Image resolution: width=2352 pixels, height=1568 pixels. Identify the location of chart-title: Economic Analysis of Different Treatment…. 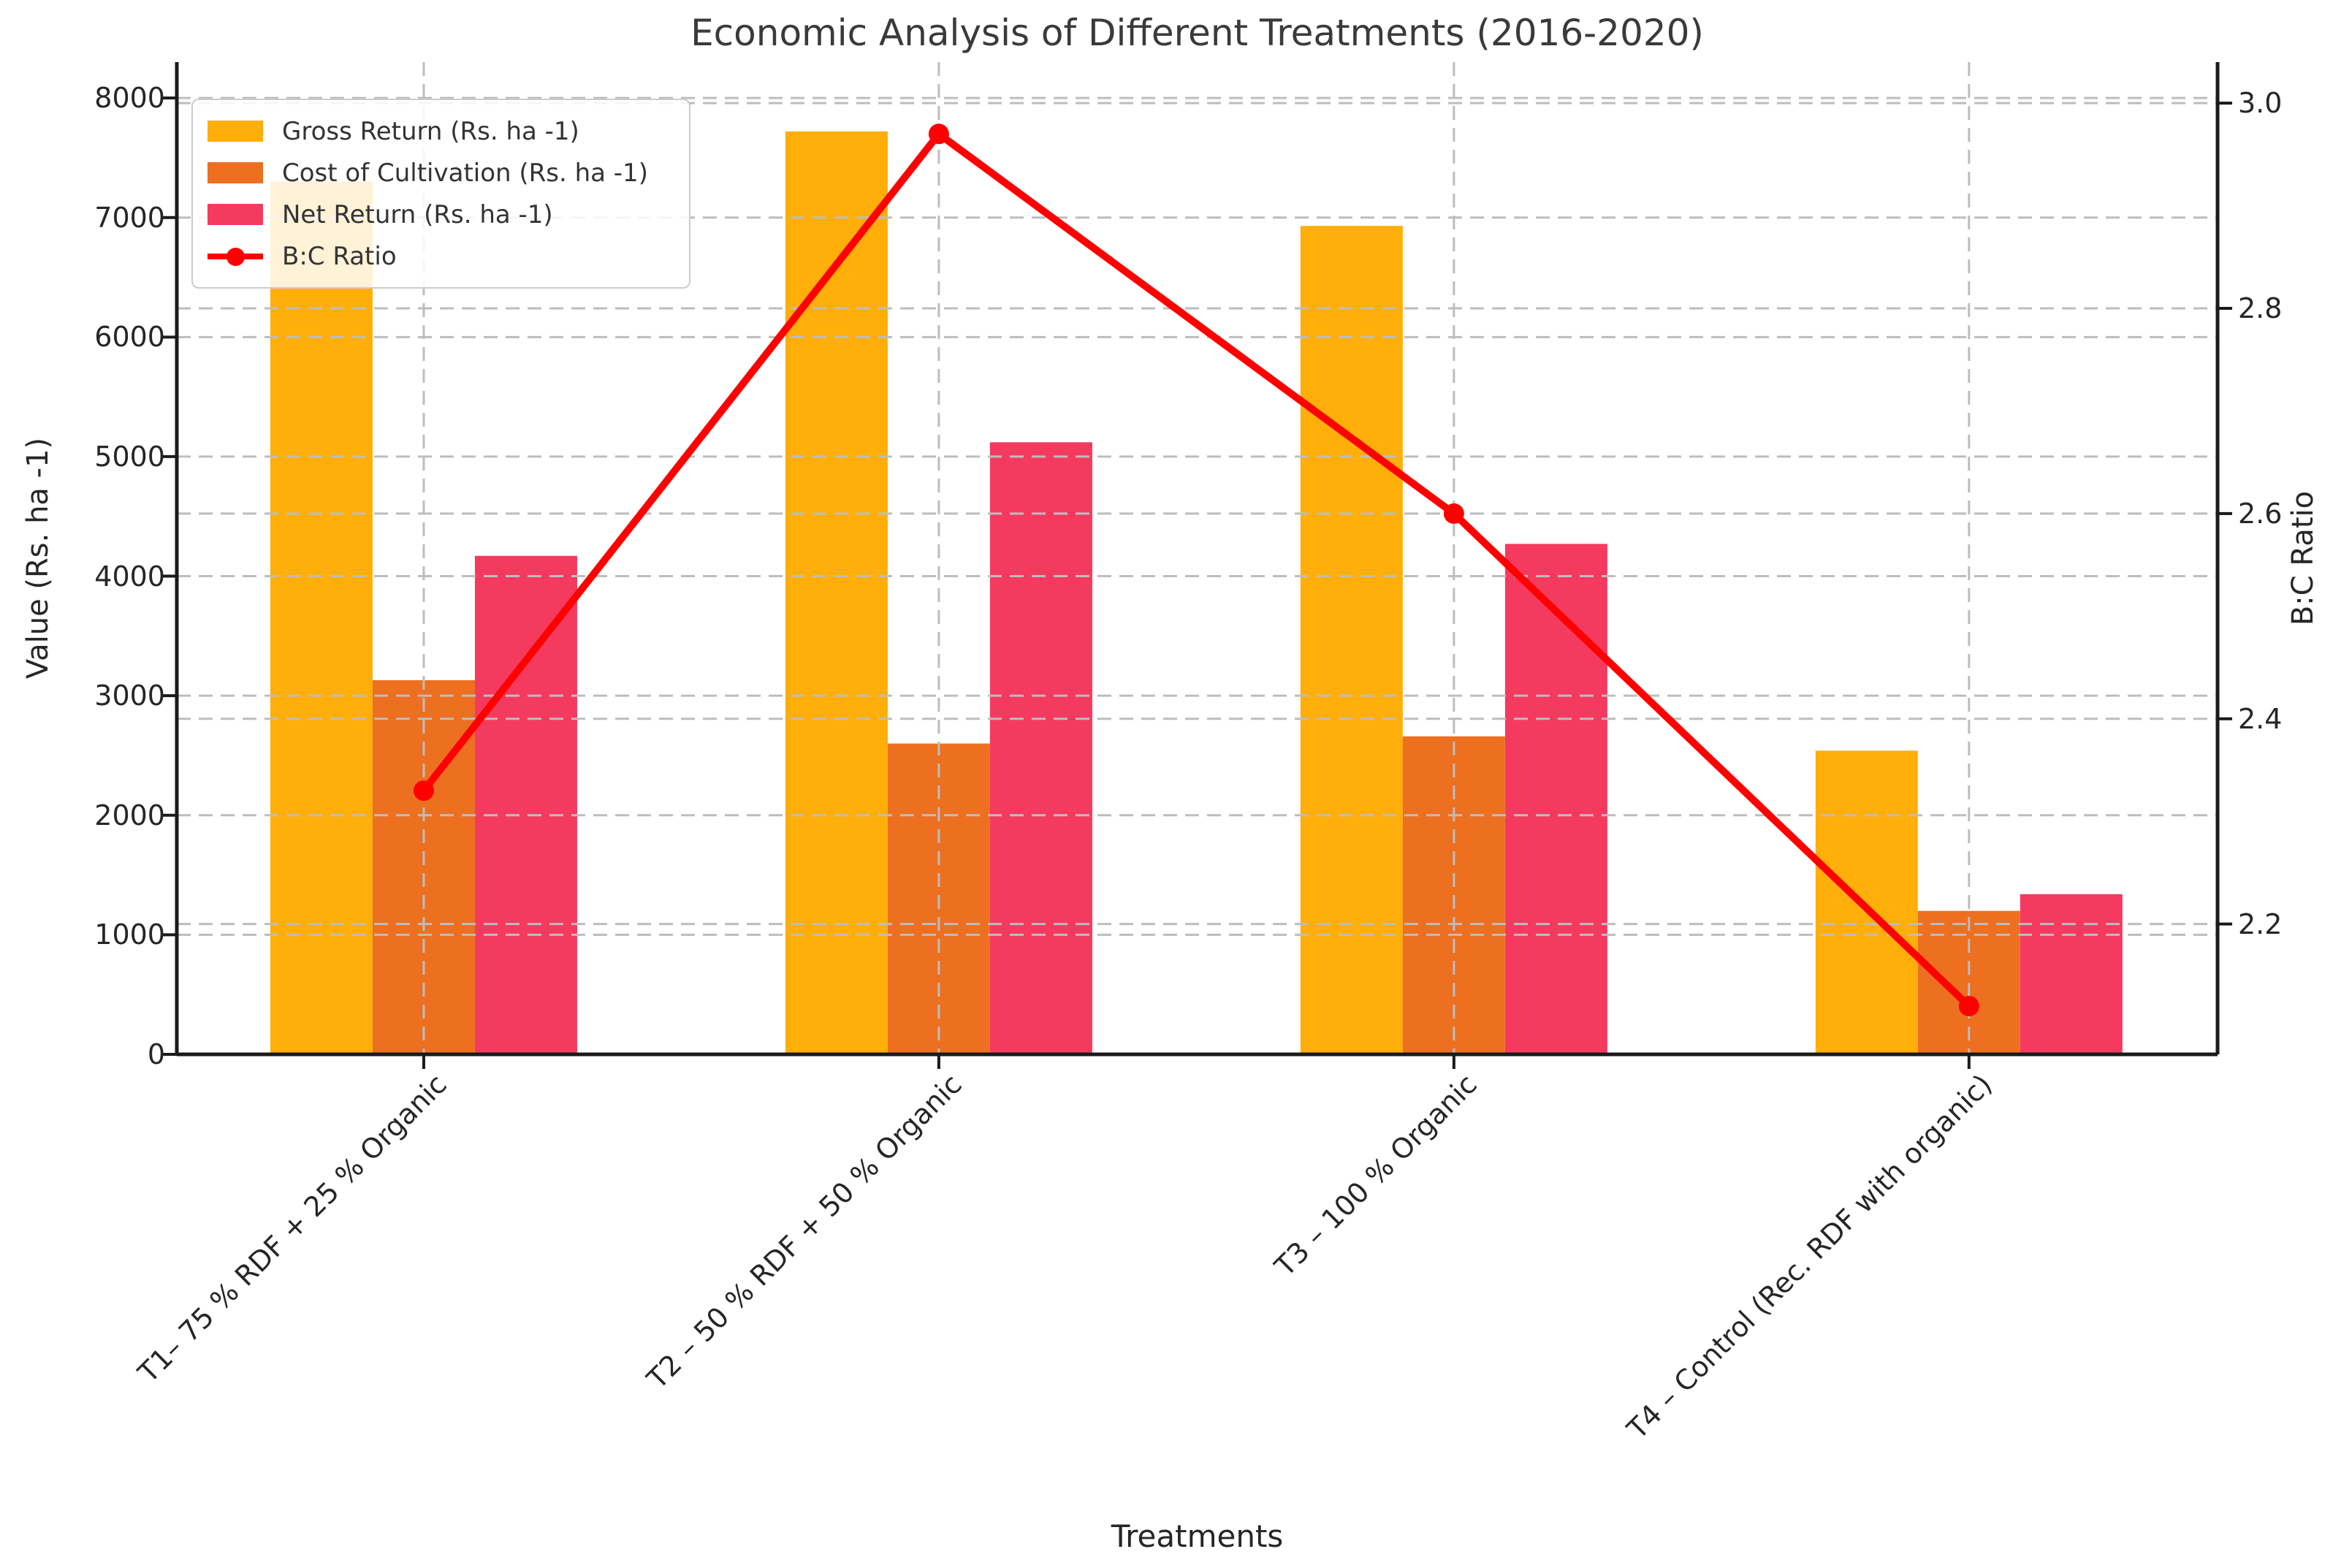
(1197, 33).